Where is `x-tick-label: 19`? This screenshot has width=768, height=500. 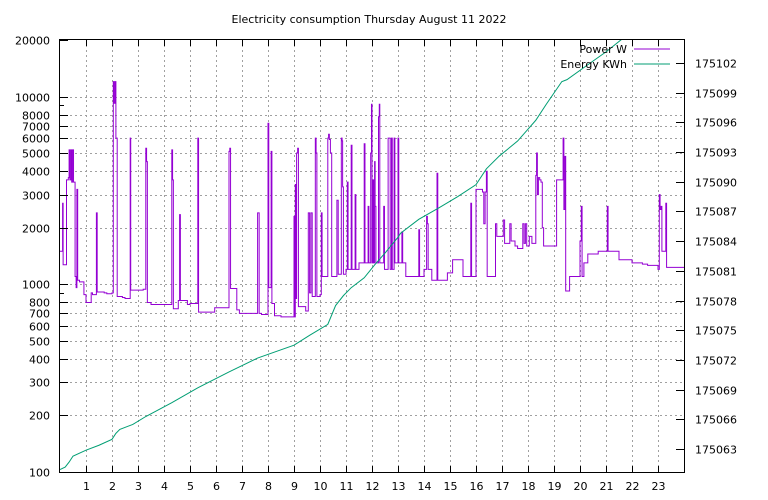 x-tick-label: 19 is located at coordinates (555, 486).